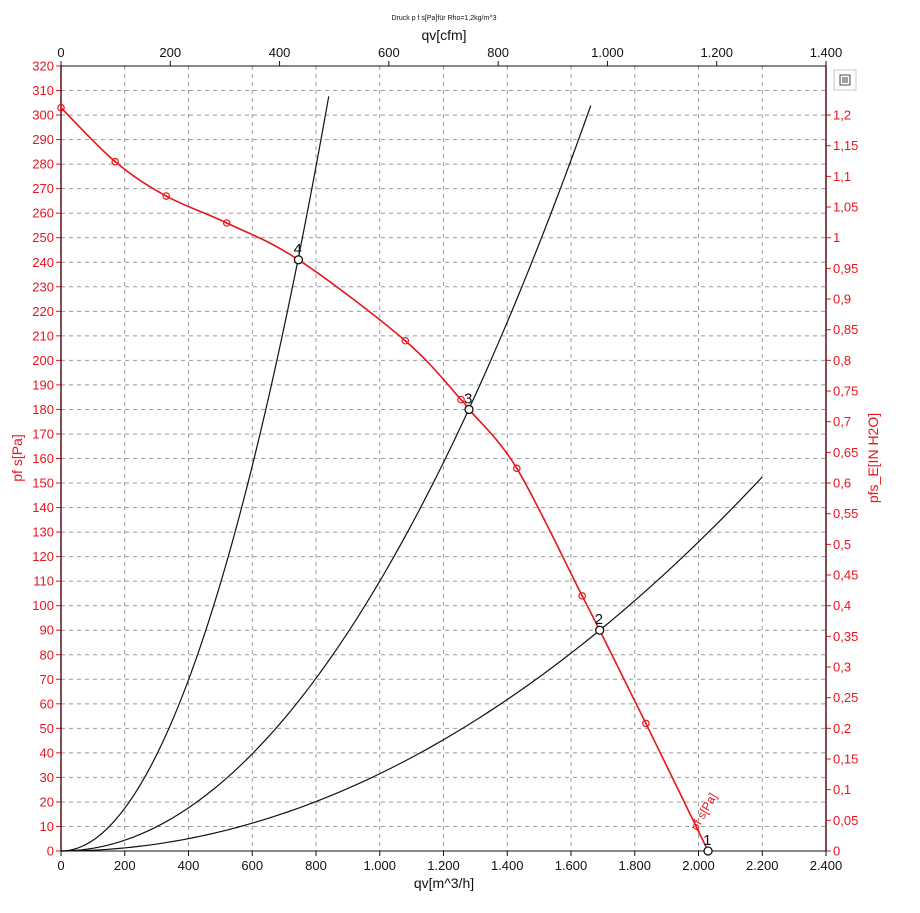  What do you see at coordinates (571, 865) in the screenshot?
I see `x-tick-label: 1.600` at bounding box center [571, 865].